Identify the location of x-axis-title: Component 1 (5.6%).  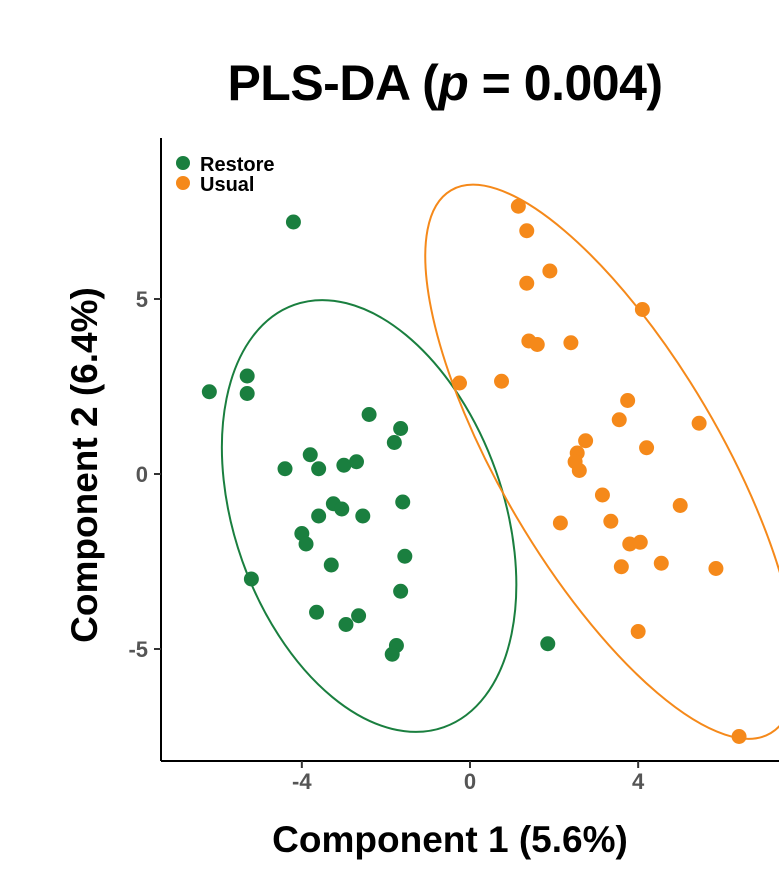
(450, 839).